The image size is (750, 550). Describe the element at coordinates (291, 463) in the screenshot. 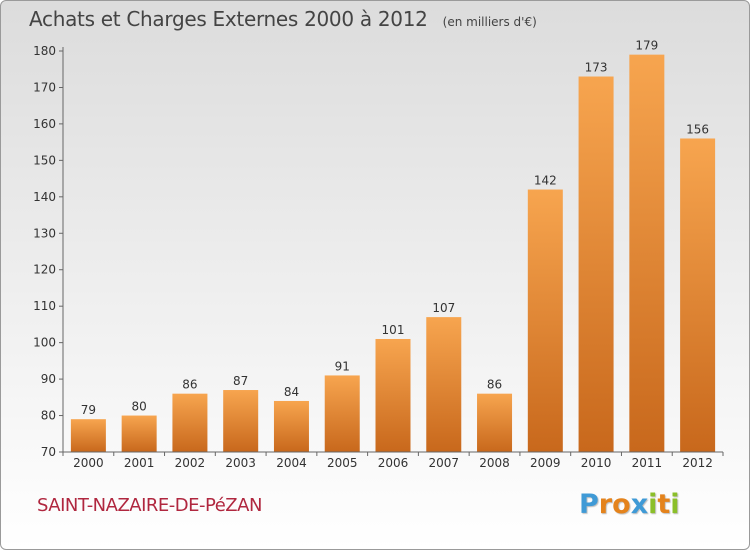

I see `x-tick-label-2004: 2004` at that location.